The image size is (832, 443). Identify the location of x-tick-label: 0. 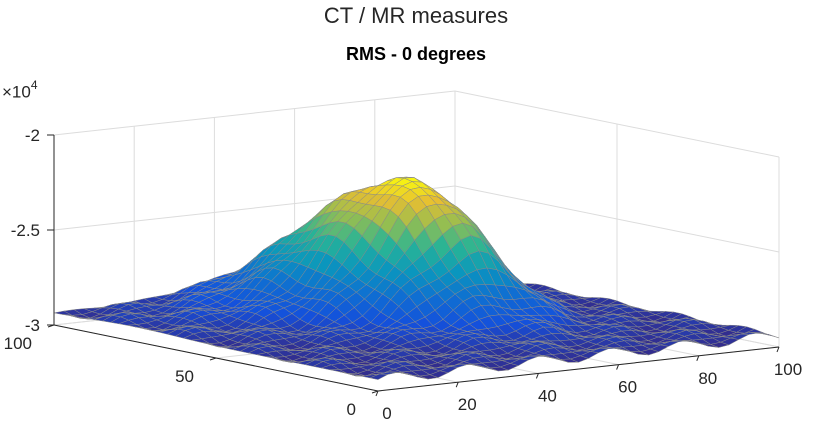
(386, 413).